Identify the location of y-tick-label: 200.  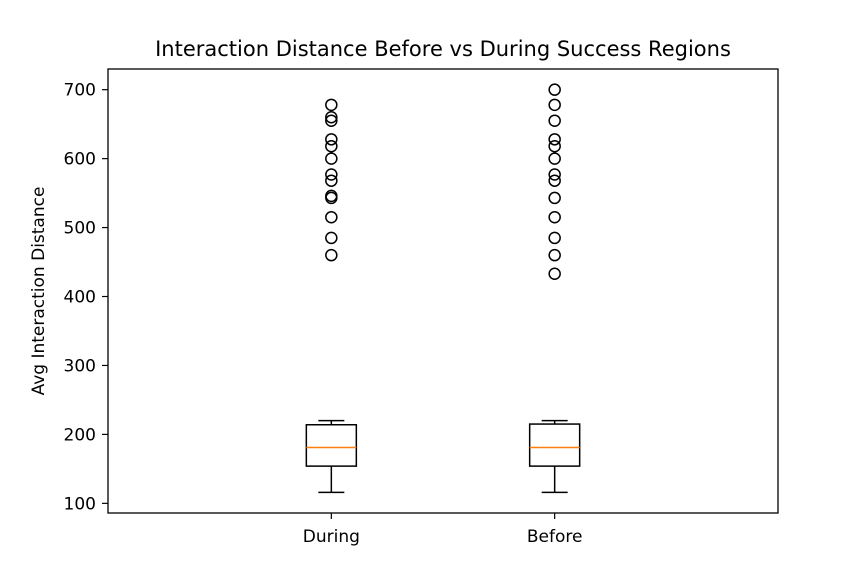
(80, 435).